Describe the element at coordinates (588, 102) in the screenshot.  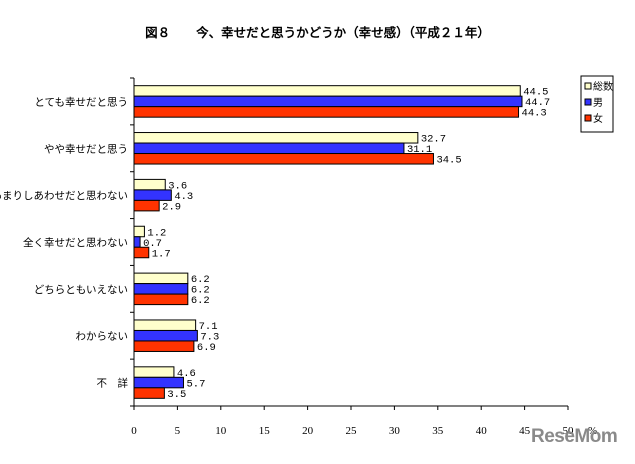
I see `legend-swatch-男` at that location.